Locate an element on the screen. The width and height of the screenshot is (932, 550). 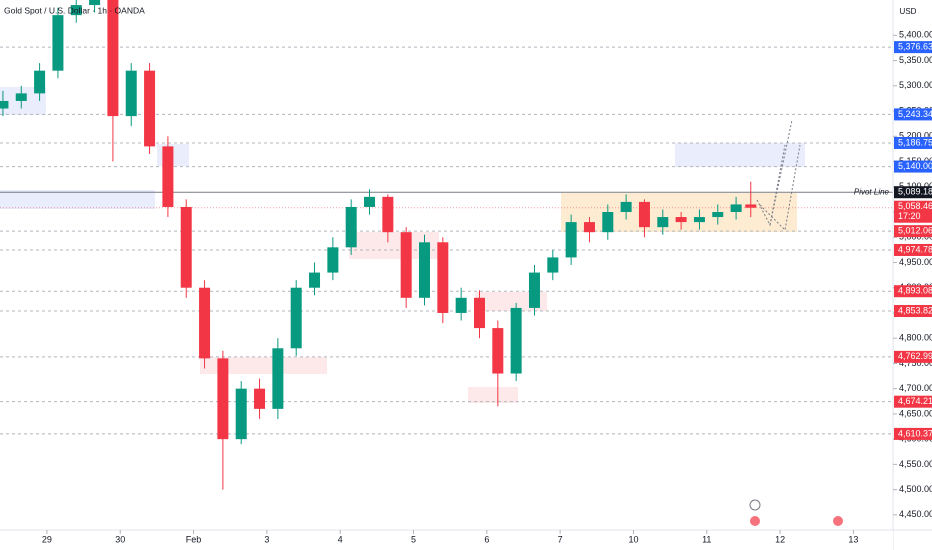
level-label: 5,243.344 is located at coordinates (915, 114).